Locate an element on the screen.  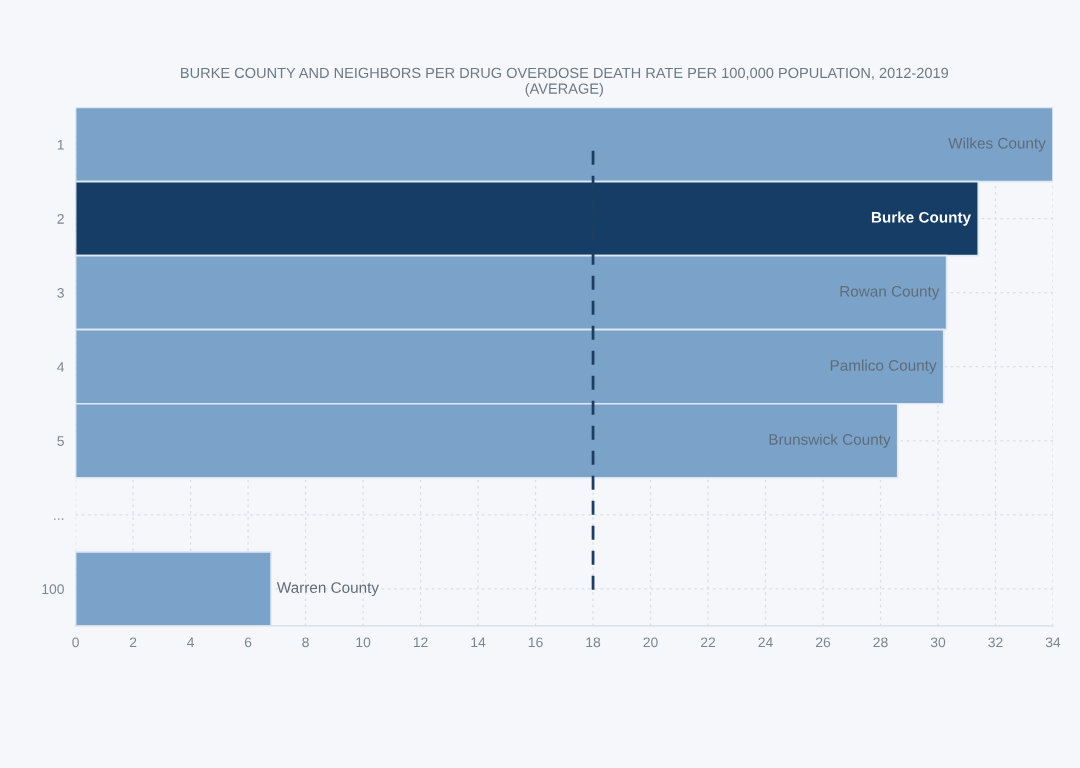
x-tick-label: 16 is located at coordinates (535, 642).